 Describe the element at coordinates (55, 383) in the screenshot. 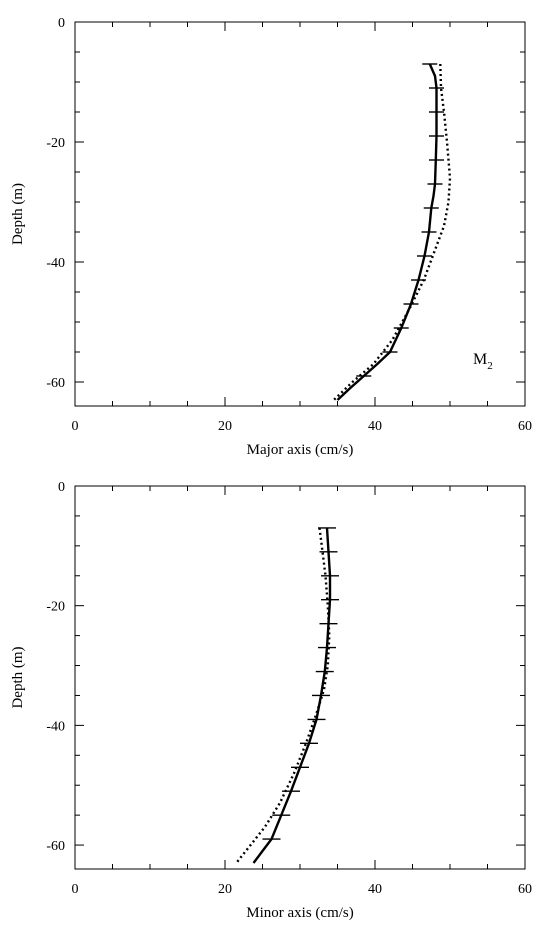

I see `p0-y-tick-label: -60` at that location.